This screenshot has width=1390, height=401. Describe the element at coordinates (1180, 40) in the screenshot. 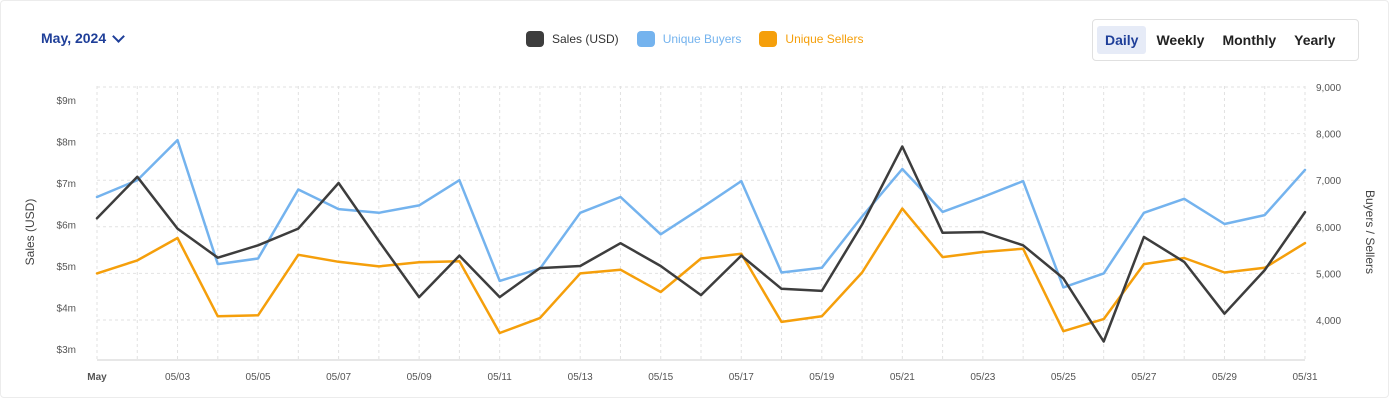

I see `tab-weekly: Weekly` at that location.